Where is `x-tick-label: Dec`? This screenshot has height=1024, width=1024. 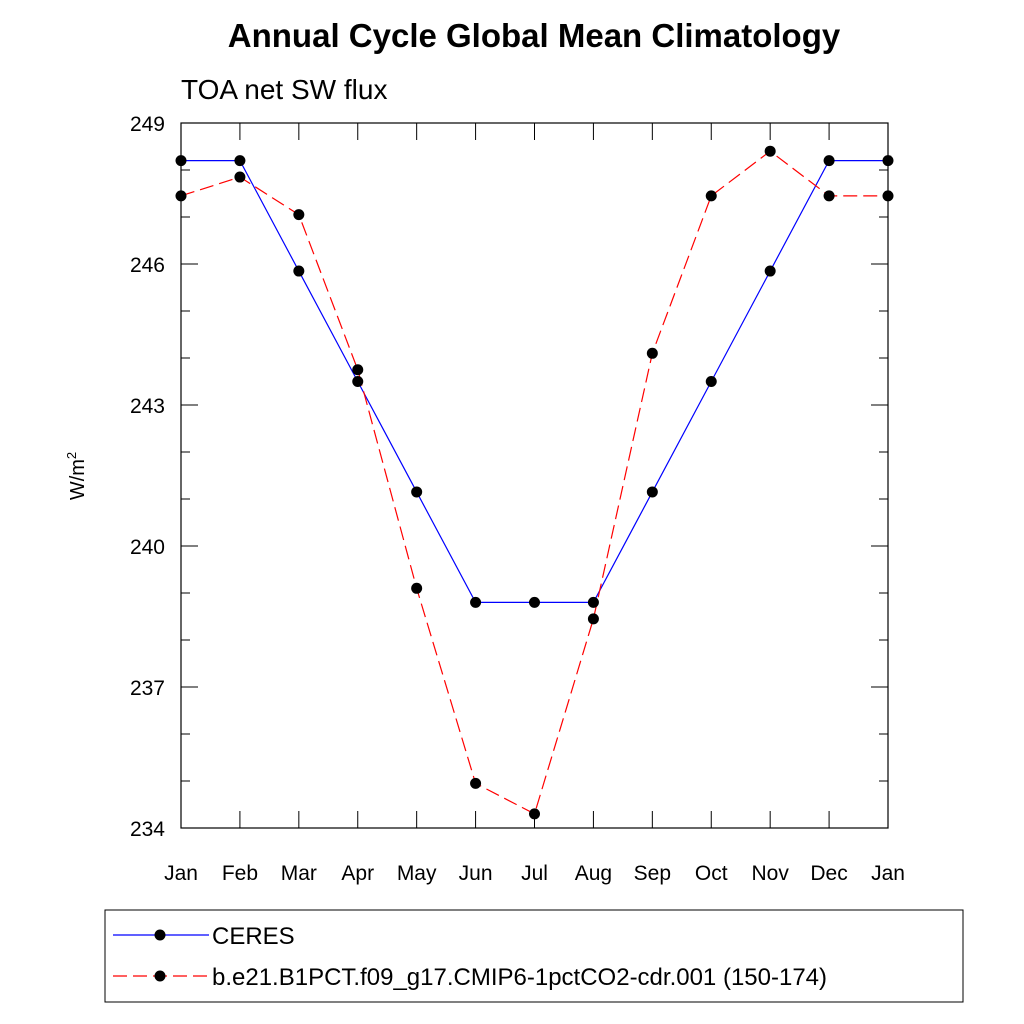
x-tick-label: Dec is located at coordinates (828, 873).